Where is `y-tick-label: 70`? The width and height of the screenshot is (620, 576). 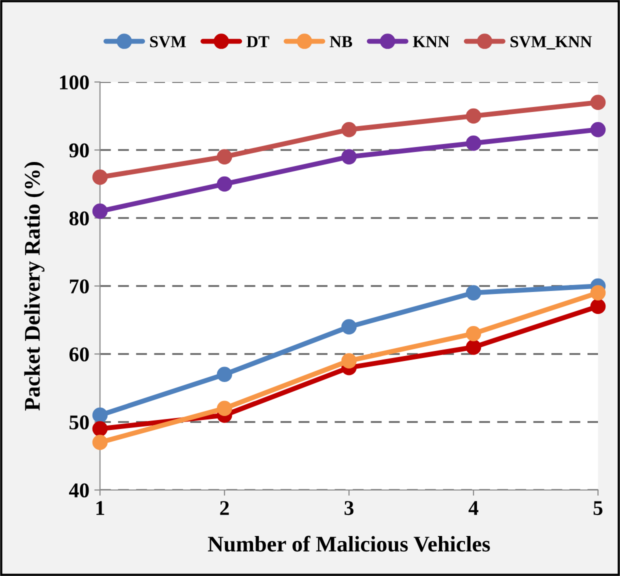 y-tick-label: 70 is located at coordinates (79, 286).